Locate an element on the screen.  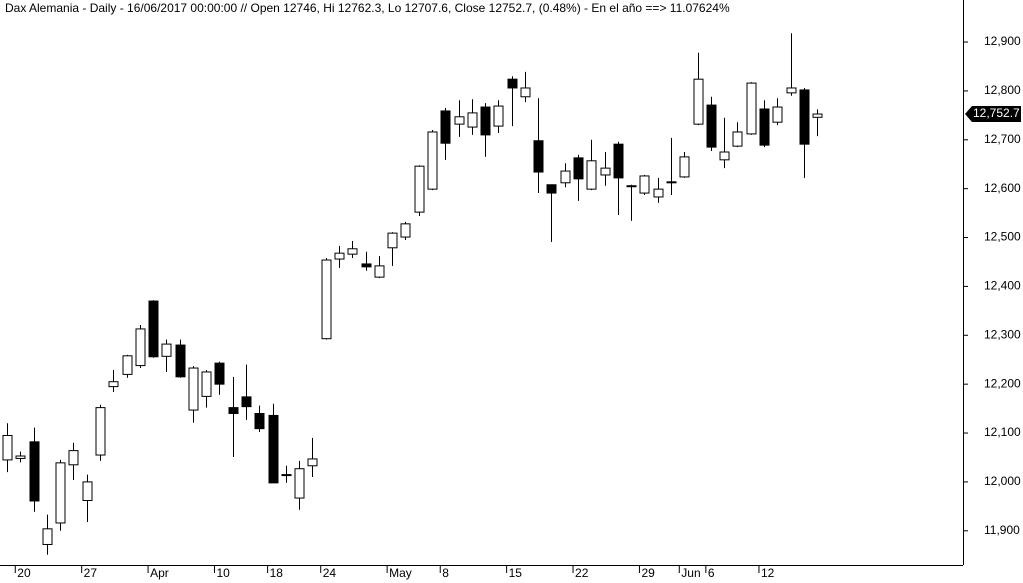
x-tick-label: 8 is located at coordinates (445, 573).